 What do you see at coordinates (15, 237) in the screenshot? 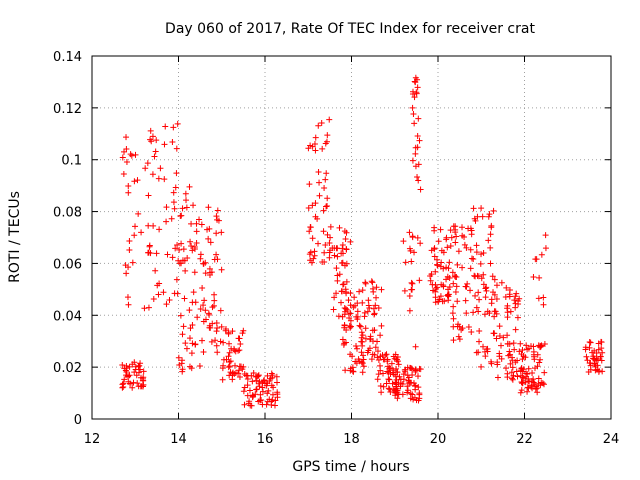
I see `y-axis-title: ROTI / TECUs` at bounding box center [15, 237].